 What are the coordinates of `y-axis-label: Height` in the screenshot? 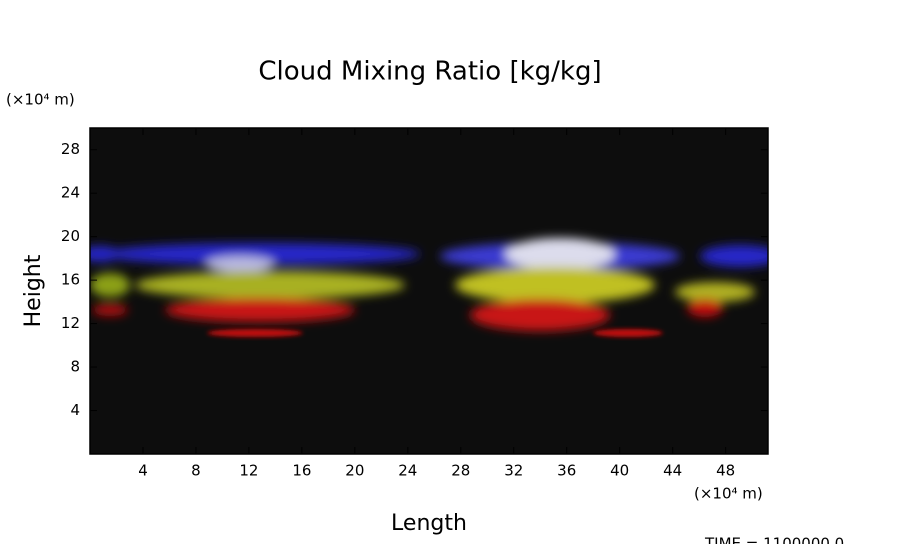 It's located at (33, 290).